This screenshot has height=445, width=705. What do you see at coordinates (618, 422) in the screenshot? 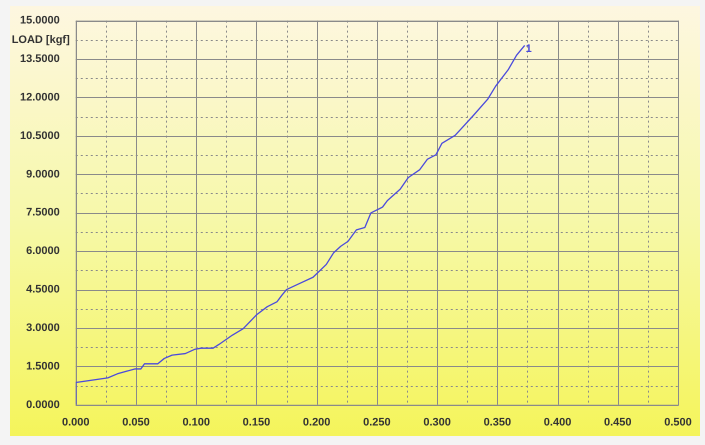
I see `x-tick-label: 0.450` at bounding box center [618, 422].